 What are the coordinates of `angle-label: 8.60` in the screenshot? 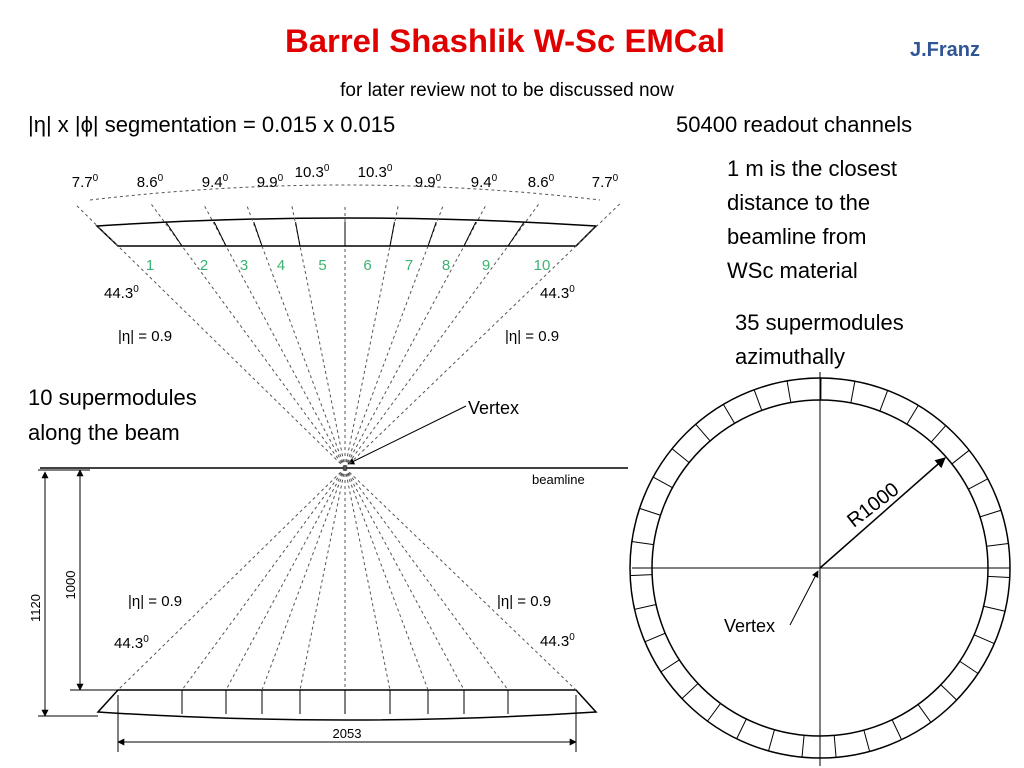 It's located at (541, 182).